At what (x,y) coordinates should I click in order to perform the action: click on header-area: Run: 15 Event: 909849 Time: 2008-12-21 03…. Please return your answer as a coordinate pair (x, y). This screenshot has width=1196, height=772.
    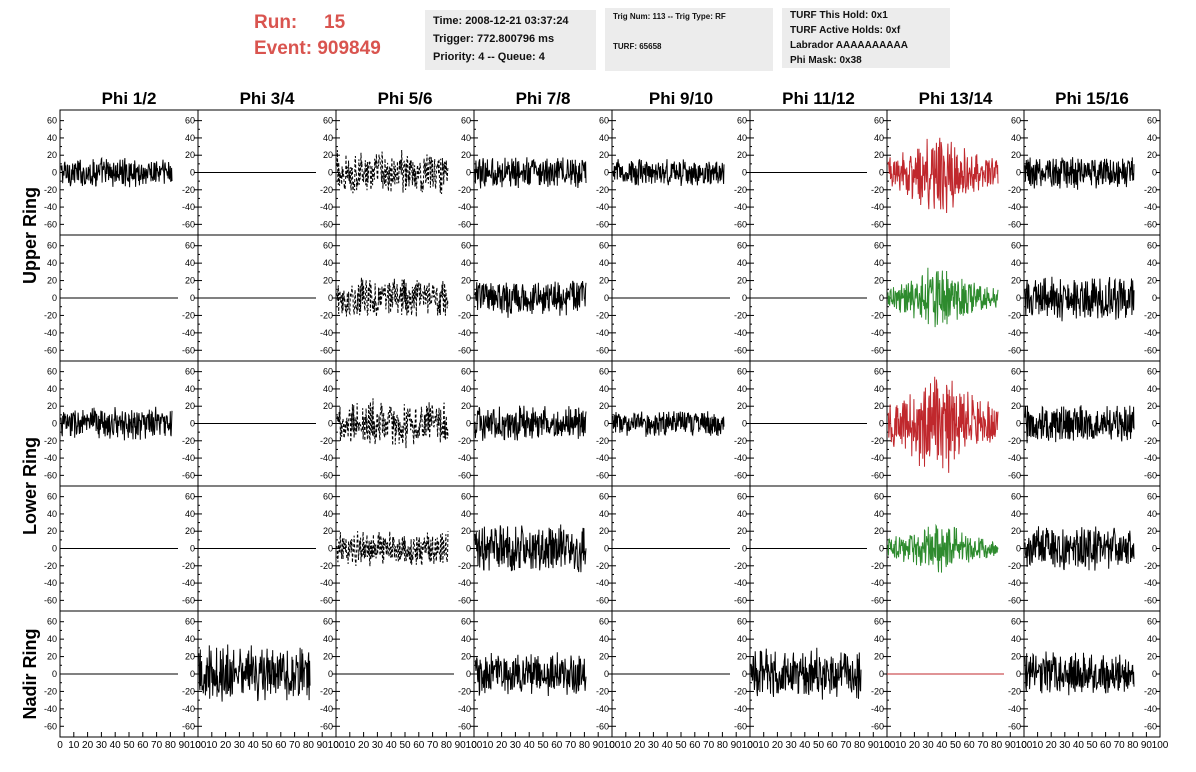
    Looking at the image, I should click on (598, 40).